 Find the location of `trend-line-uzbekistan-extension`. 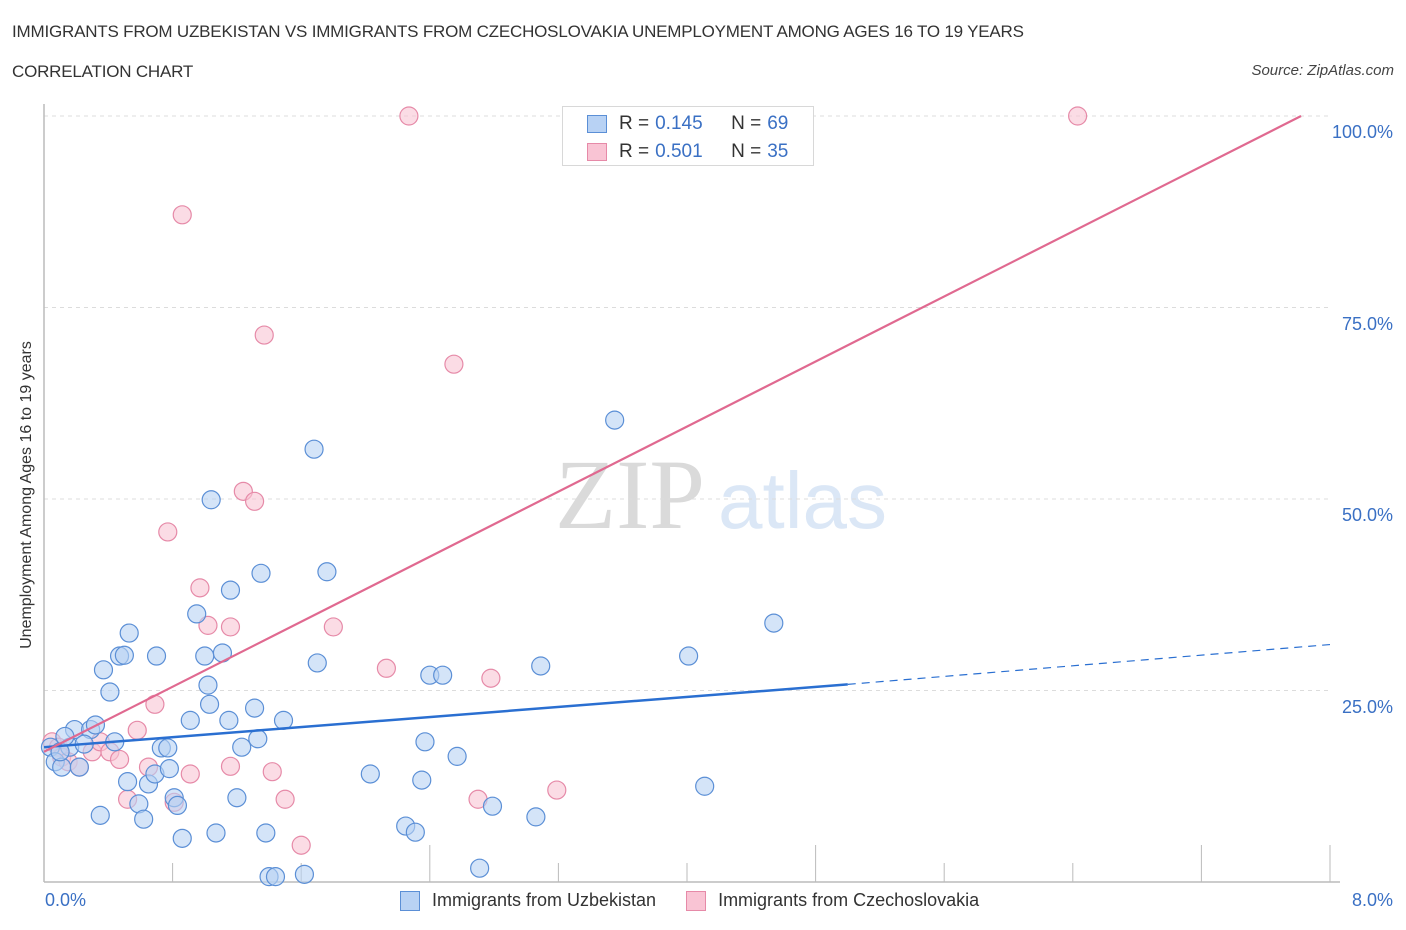

trend-line-uzbekistan-extension is located at coordinates (1089, 664).